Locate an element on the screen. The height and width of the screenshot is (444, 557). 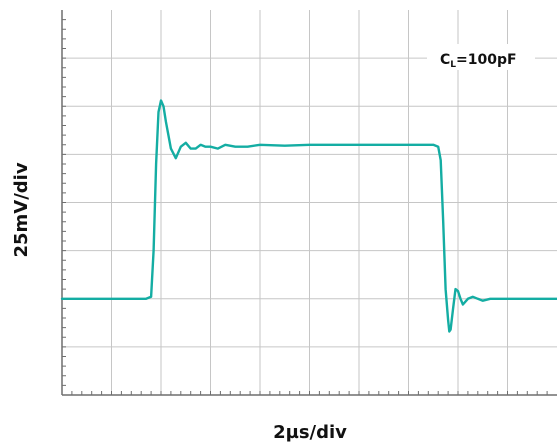
x-axis-label: 2µs/div is located at coordinates (310, 432).